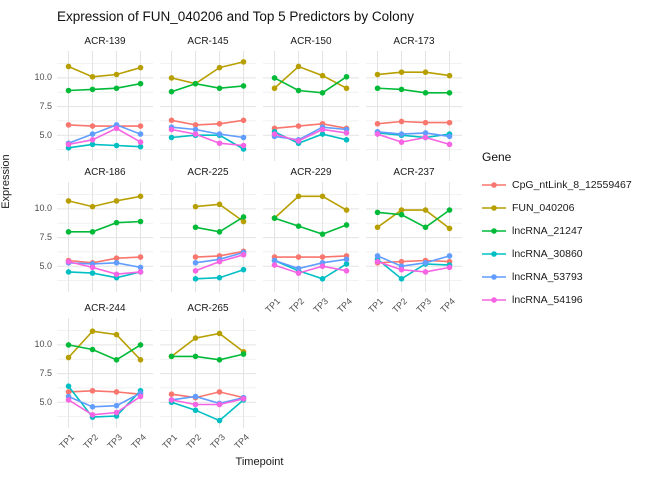 The height and width of the screenshot is (480, 672). What do you see at coordinates (105, 41) in the screenshot?
I see `facet-strip-ACR-139: ACR-139` at bounding box center [105, 41].